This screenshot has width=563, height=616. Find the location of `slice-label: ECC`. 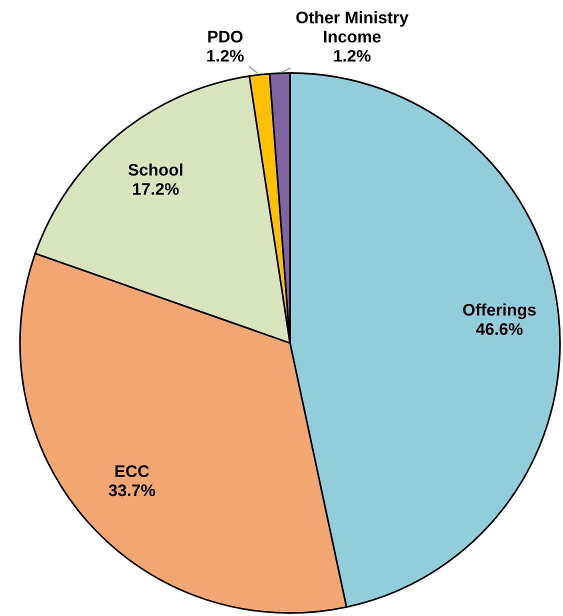

slice-label: ECC is located at coordinates (132, 471).